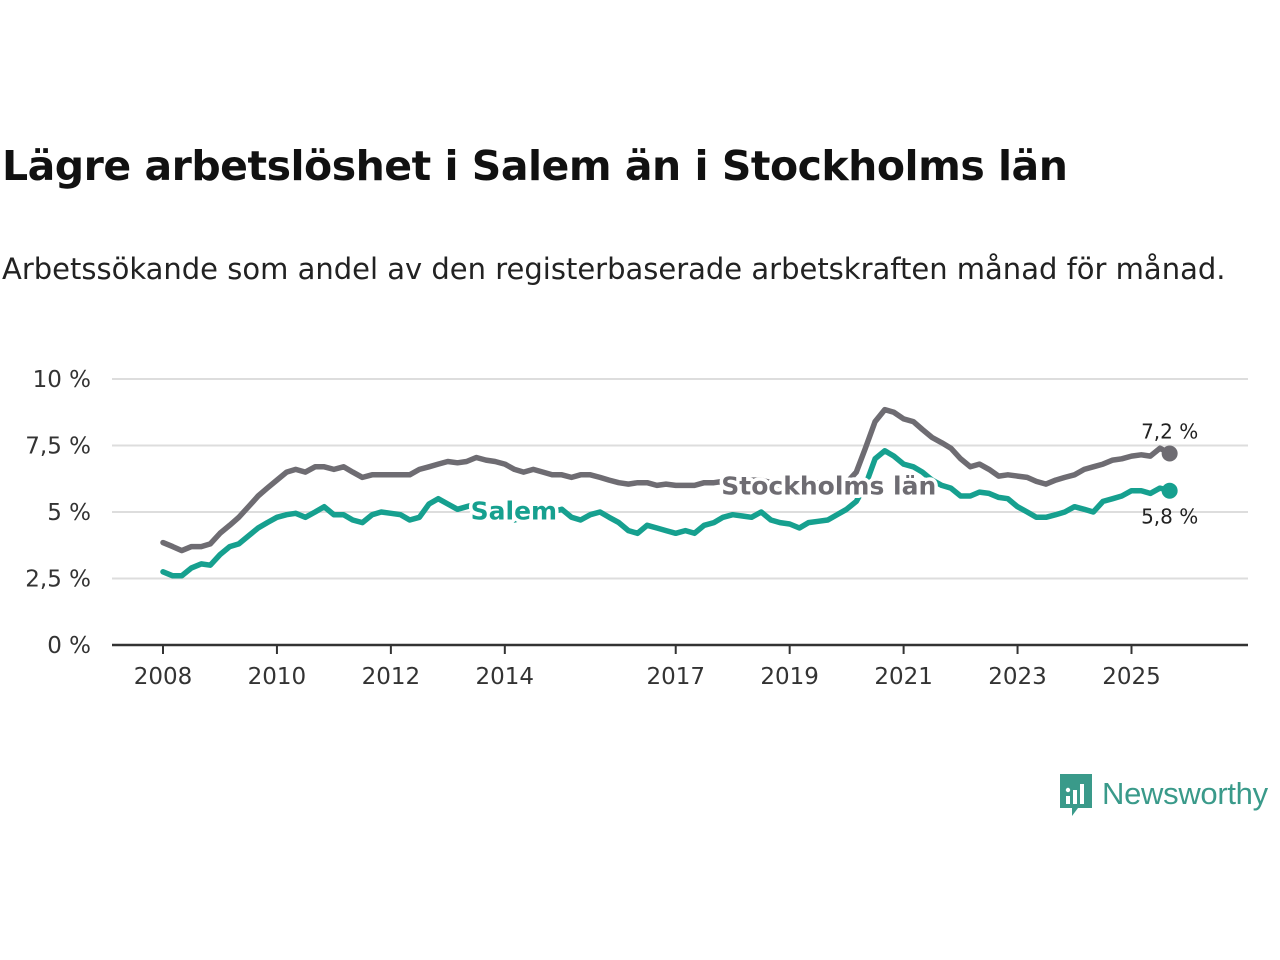 The width and height of the screenshot is (1280, 960). What do you see at coordinates (58, 580) in the screenshot?
I see `y-tick-label: 2,5 %` at bounding box center [58, 580].